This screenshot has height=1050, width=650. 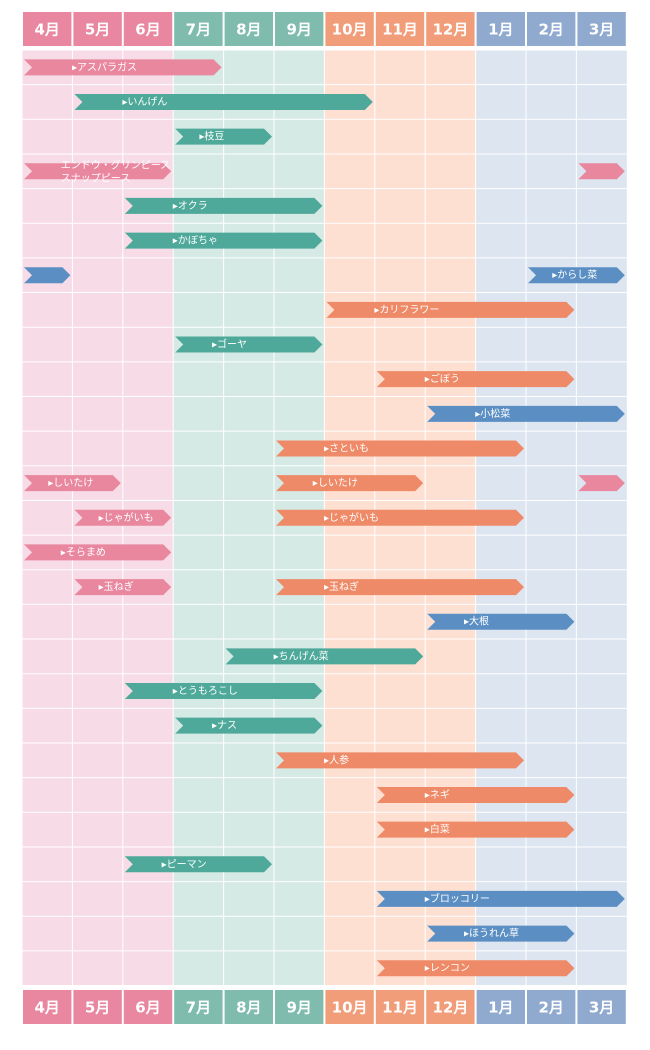 What do you see at coordinates (457, 898) in the screenshot?
I see `vegetable-label: ▸ブロッコリー` at bounding box center [457, 898].